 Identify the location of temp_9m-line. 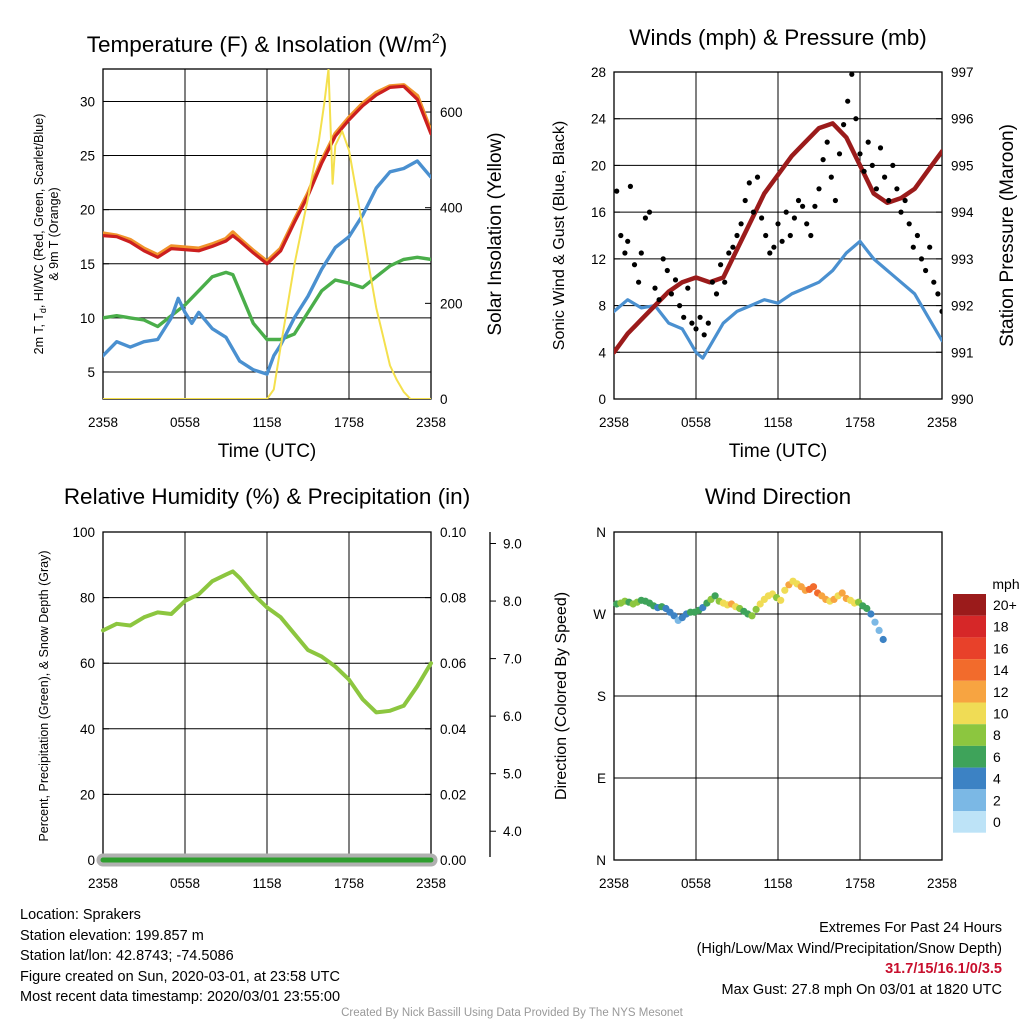
(267, 173).